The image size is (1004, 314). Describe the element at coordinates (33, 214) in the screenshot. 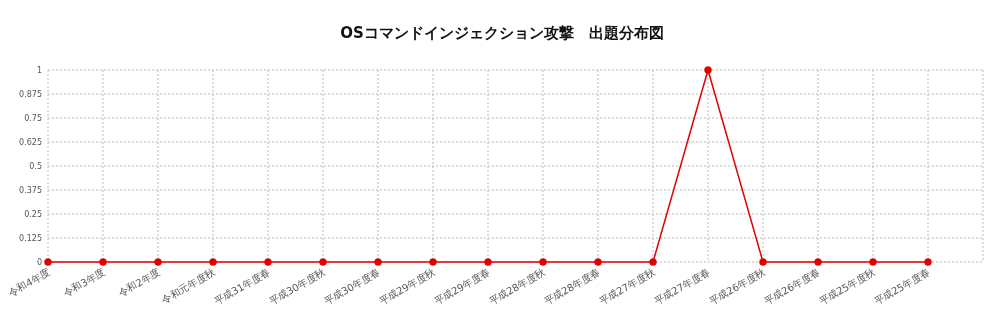

I see `y-tick-label: 0.25` at that location.